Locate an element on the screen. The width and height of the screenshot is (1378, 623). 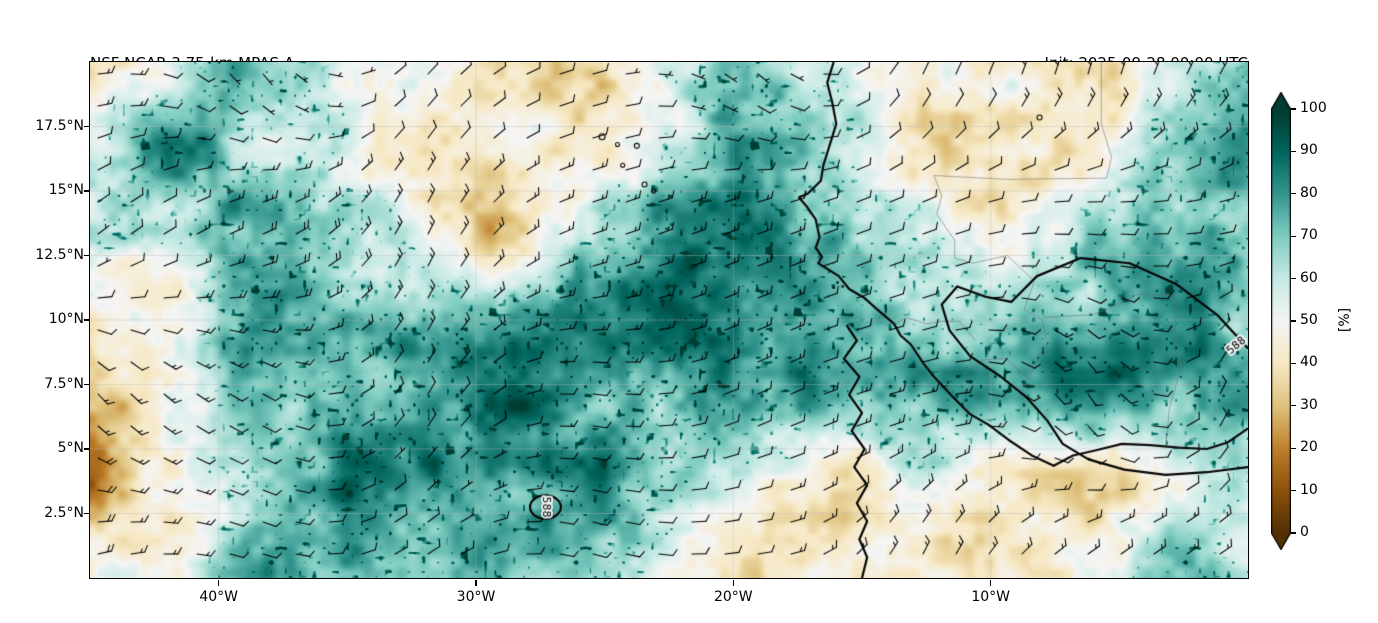
colorbar-tick-label: 40 is located at coordinates (1309, 362).